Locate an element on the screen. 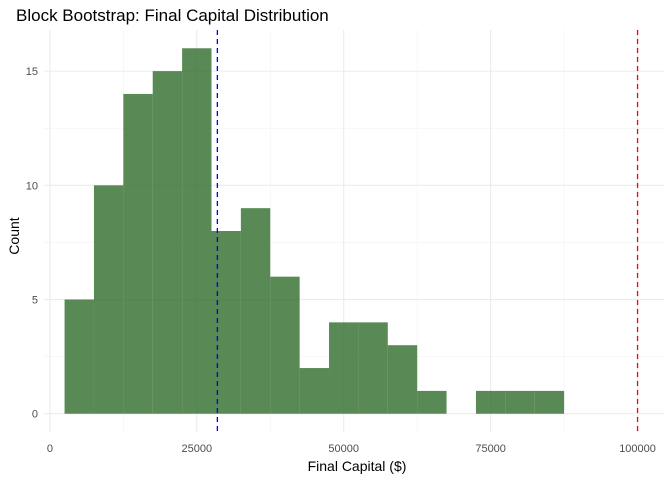 This screenshot has width=672, height=480. y-tick-label: 15 is located at coordinates (32, 72).